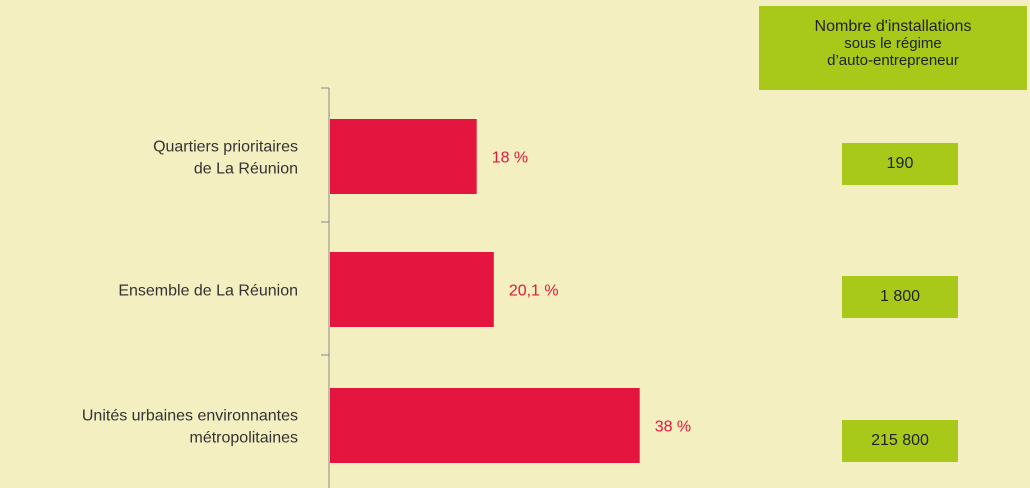 The width and height of the screenshot is (1030, 488). What do you see at coordinates (246, 169) in the screenshot?
I see `category-label-line: de La Réunion` at bounding box center [246, 169].